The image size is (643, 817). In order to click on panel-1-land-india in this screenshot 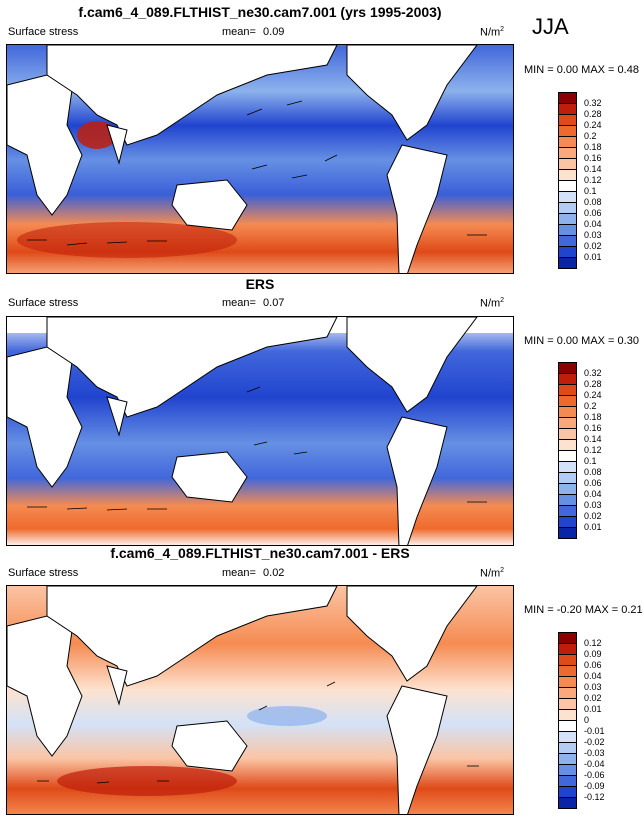, I will do `click(117, 144)`.